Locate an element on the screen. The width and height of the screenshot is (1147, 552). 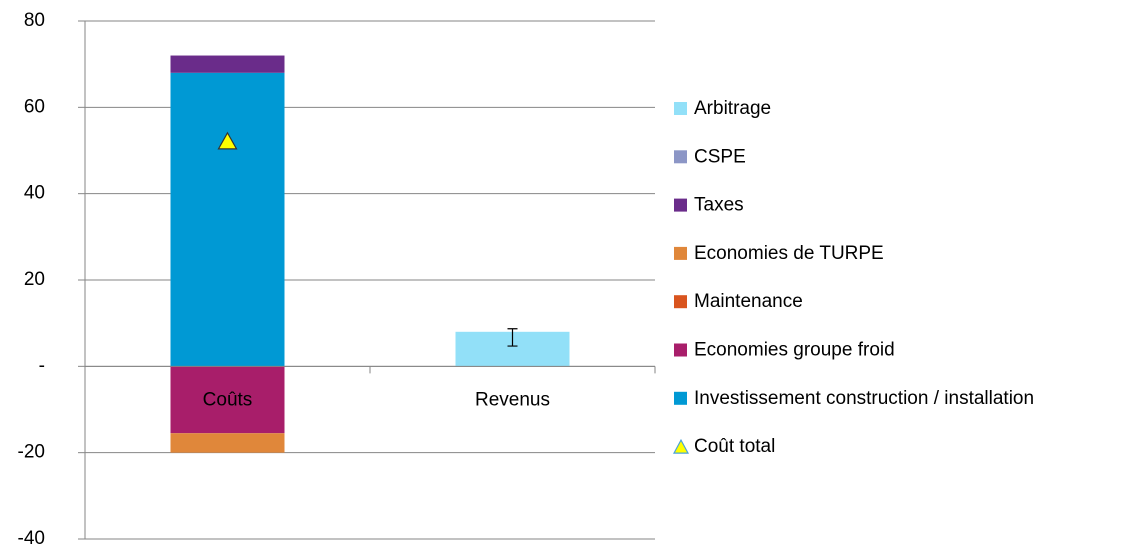
x-tick-label: Coûts is located at coordinates (228, 399).